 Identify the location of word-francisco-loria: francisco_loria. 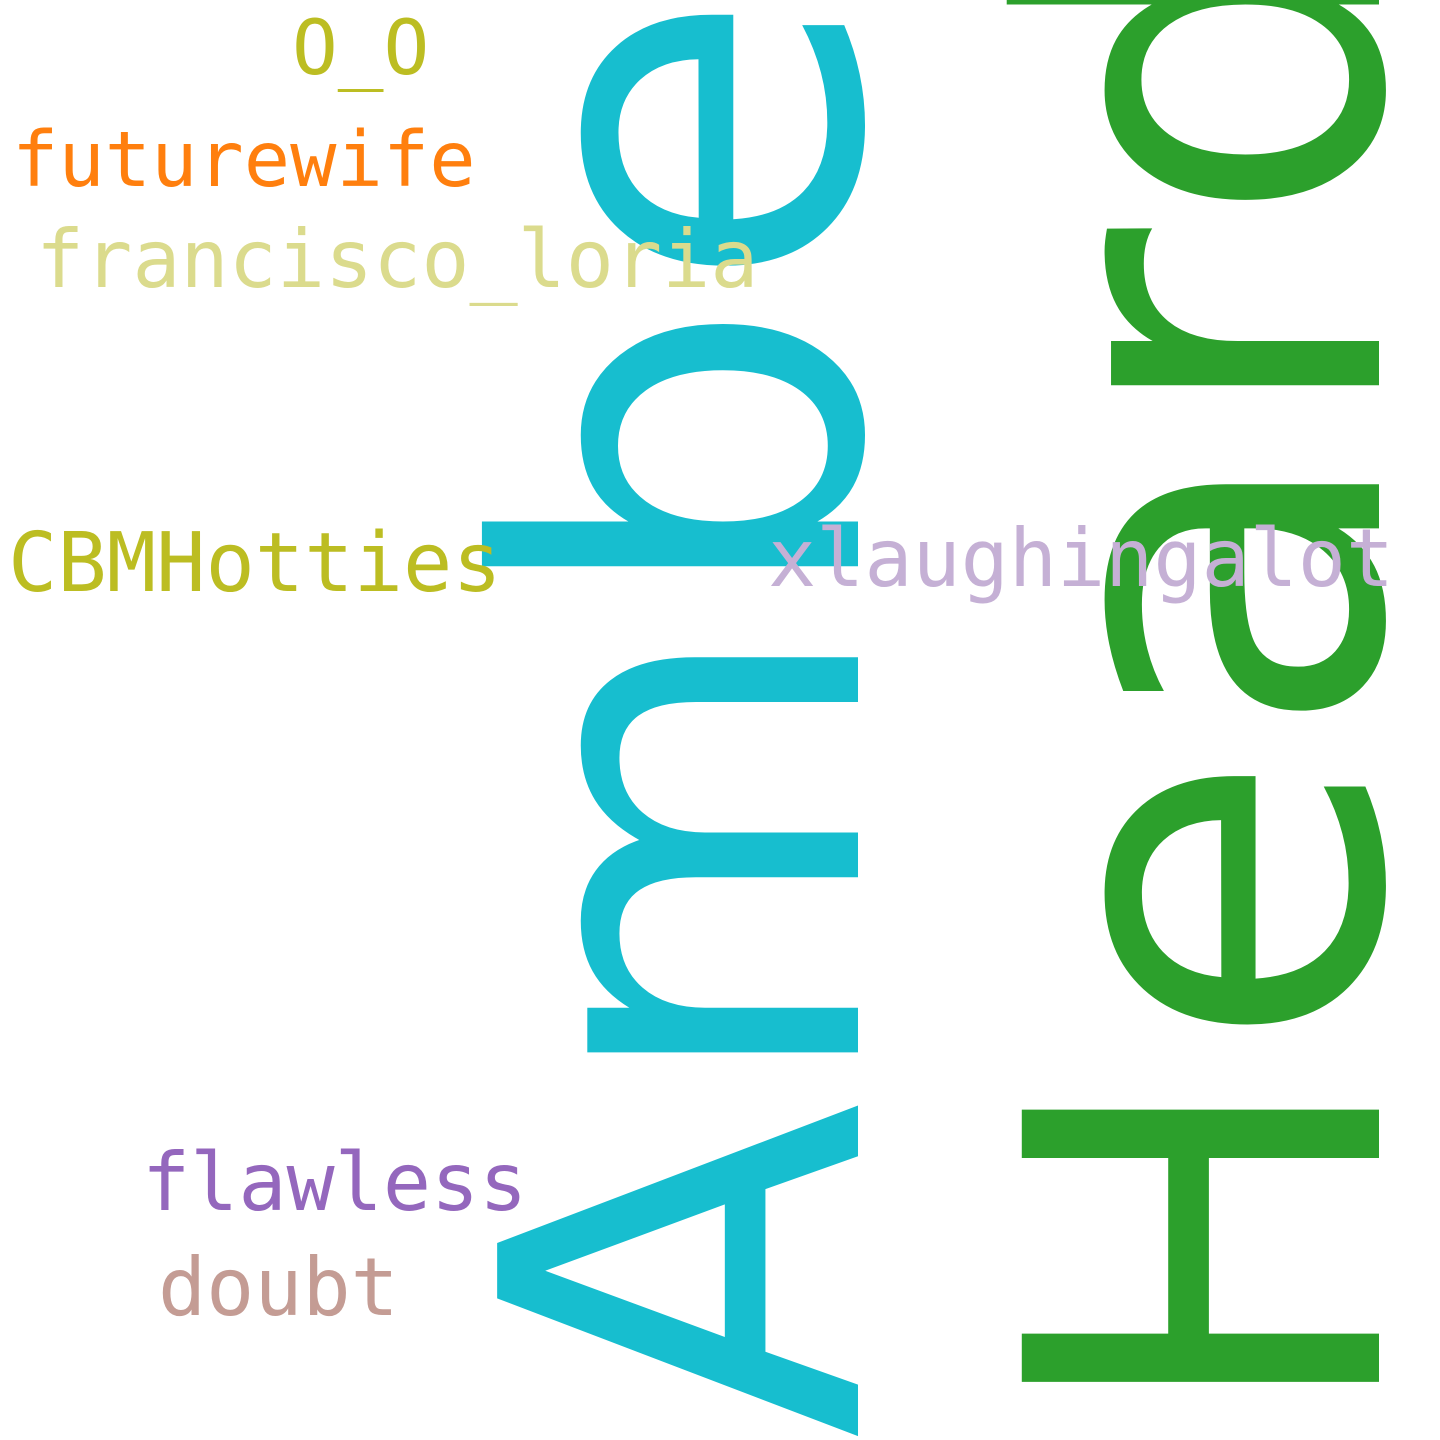
(397, 259).